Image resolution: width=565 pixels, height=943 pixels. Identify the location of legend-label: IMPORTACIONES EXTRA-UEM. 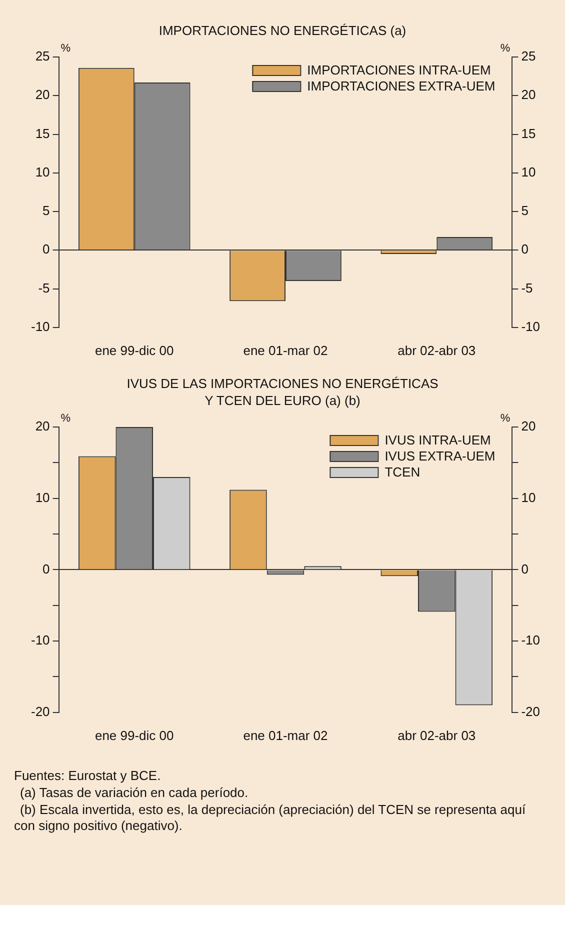
(401, 86).